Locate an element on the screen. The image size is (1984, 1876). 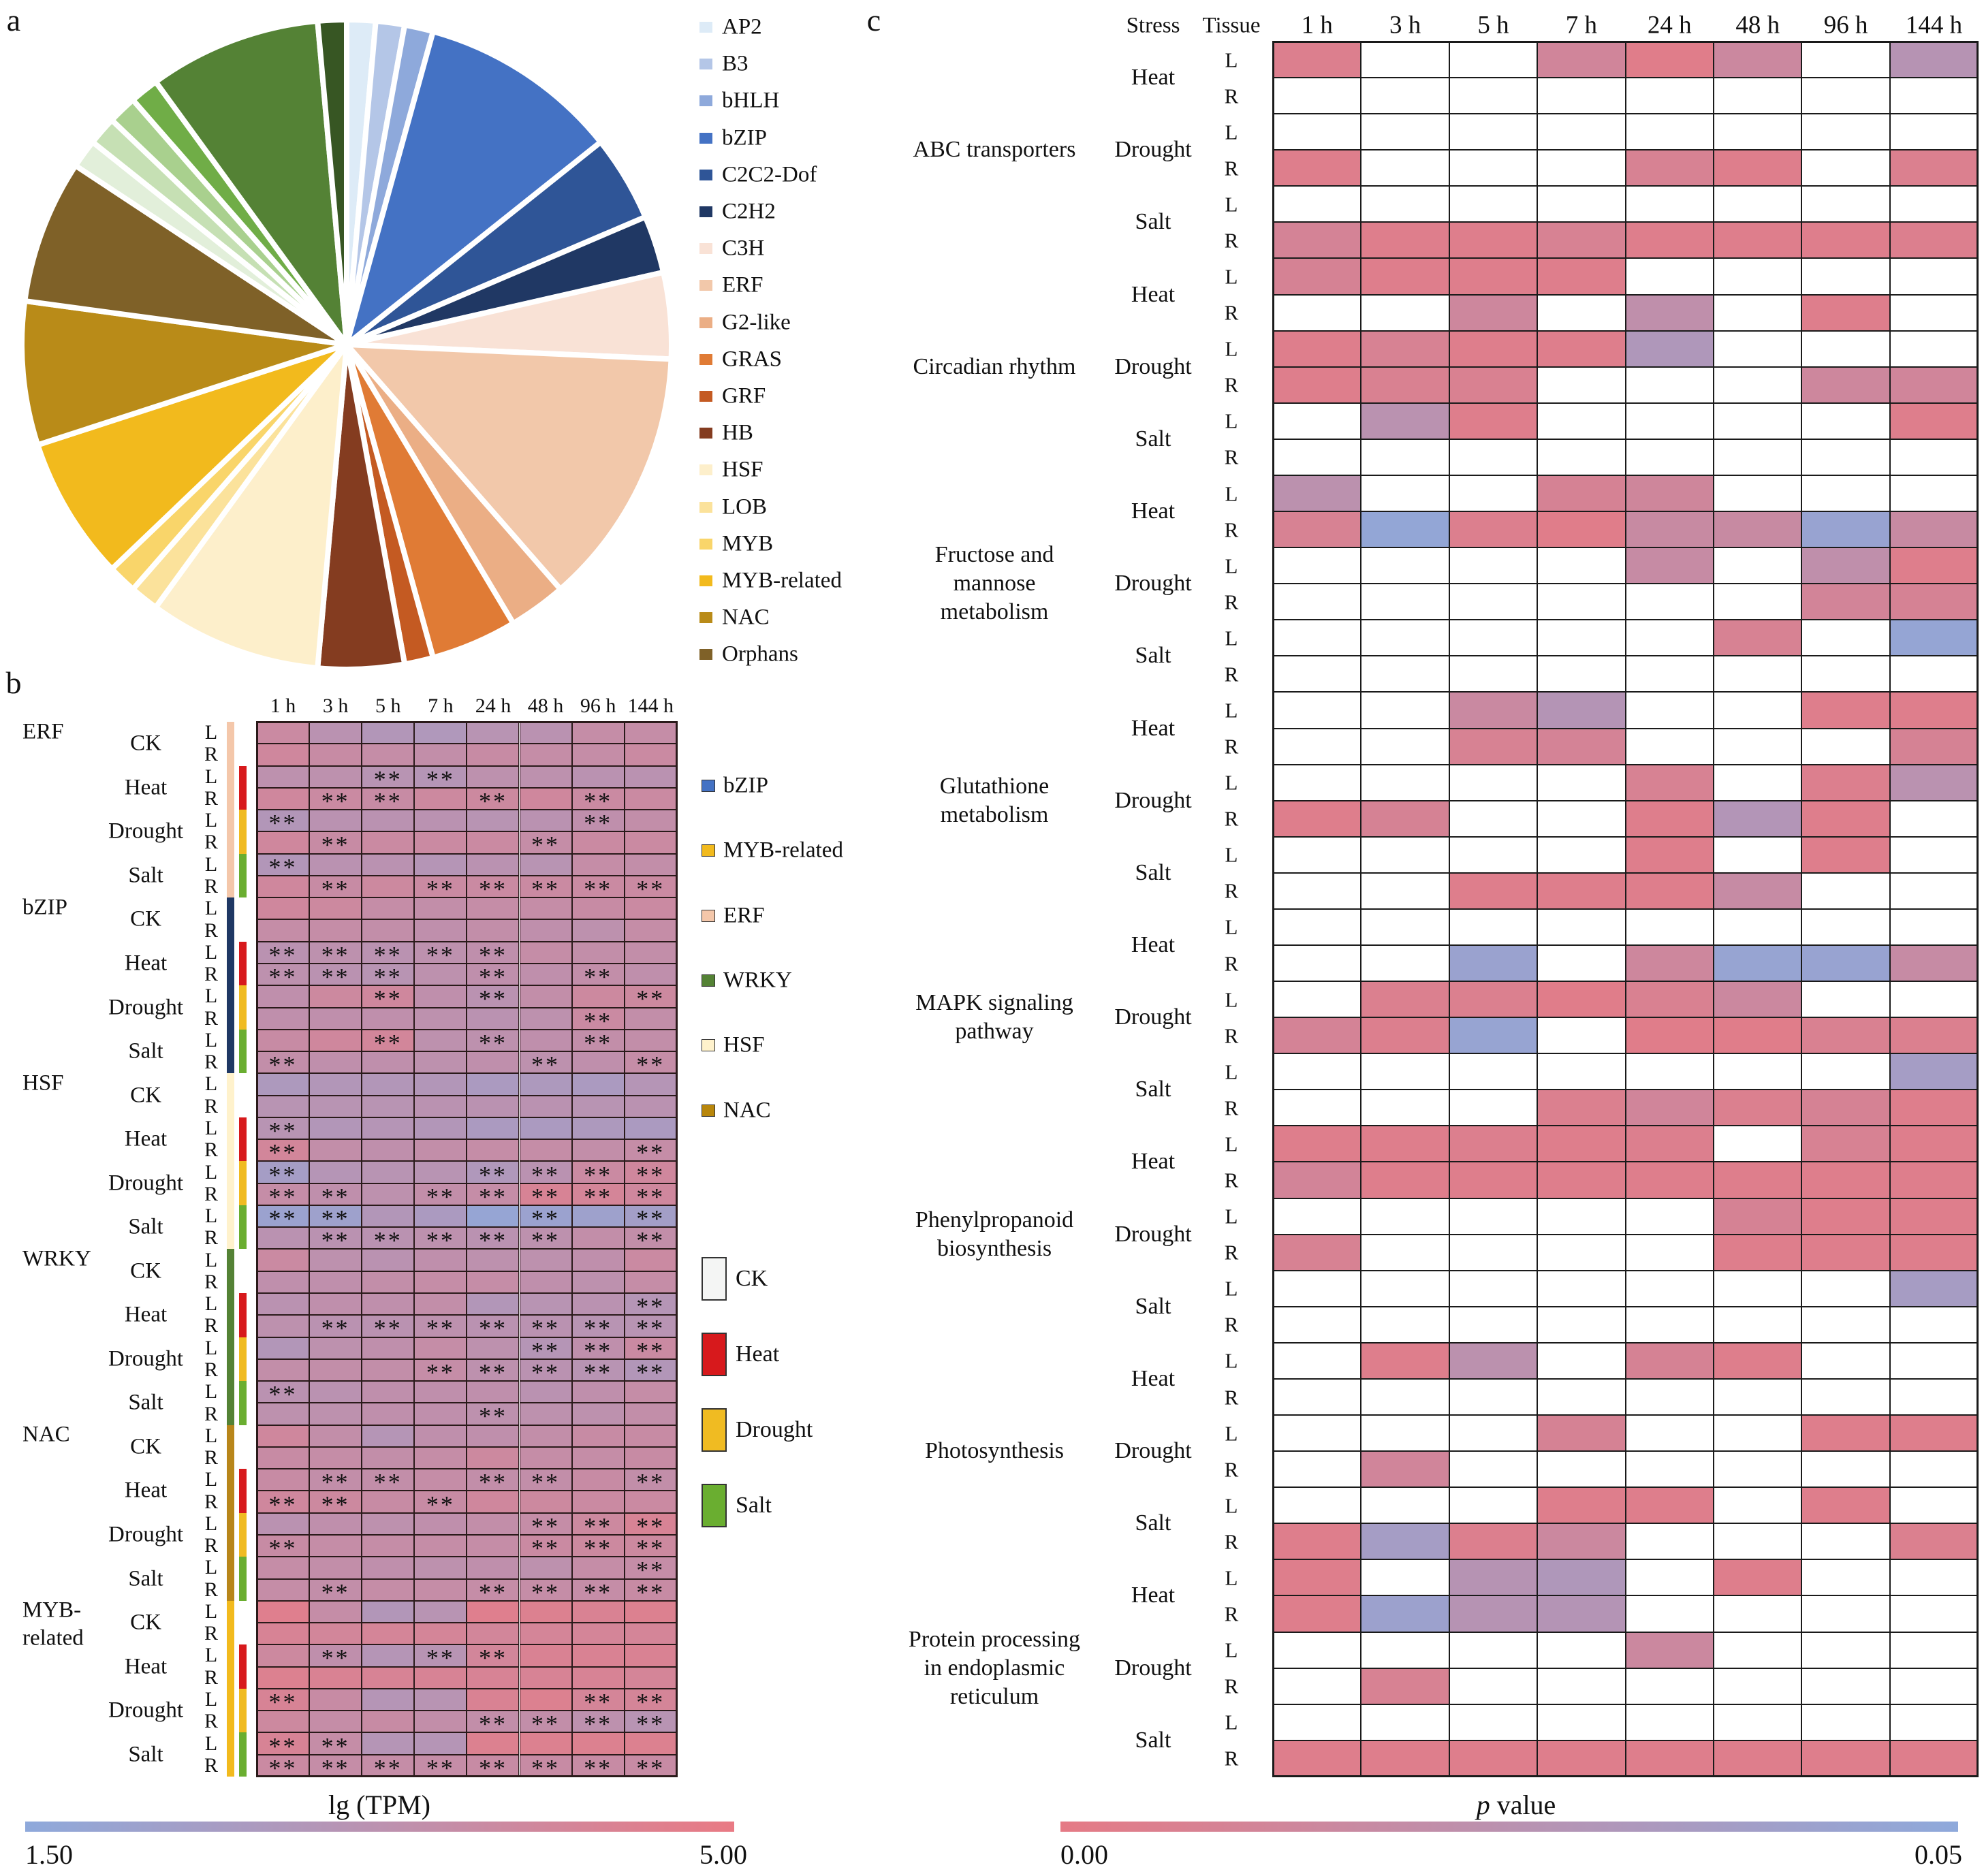
family-label: ERF is located at coordinates (43, 731).